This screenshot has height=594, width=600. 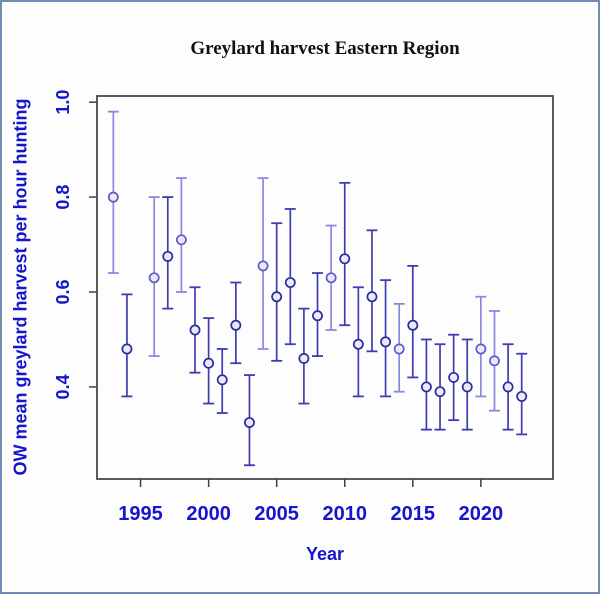 What do you see at coordinates (140, 514) in the screenshot?
I see `x-tick-label: 1995` at bounding box center [140, 514].